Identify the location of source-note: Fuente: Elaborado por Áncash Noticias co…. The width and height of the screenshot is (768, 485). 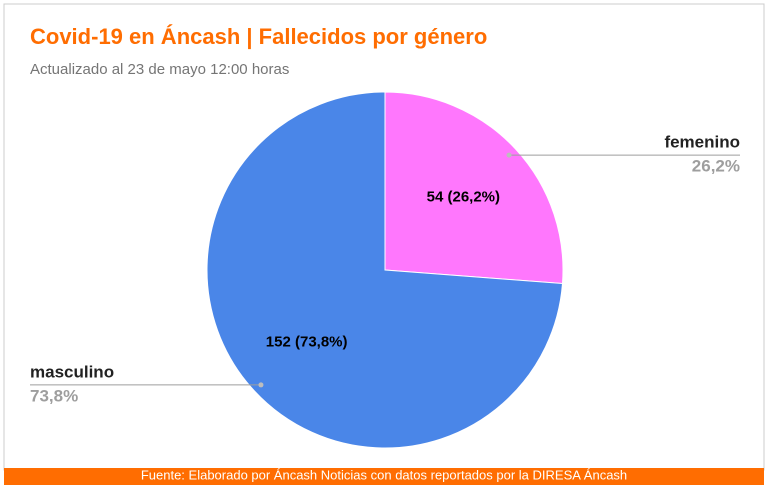
(384, 474).